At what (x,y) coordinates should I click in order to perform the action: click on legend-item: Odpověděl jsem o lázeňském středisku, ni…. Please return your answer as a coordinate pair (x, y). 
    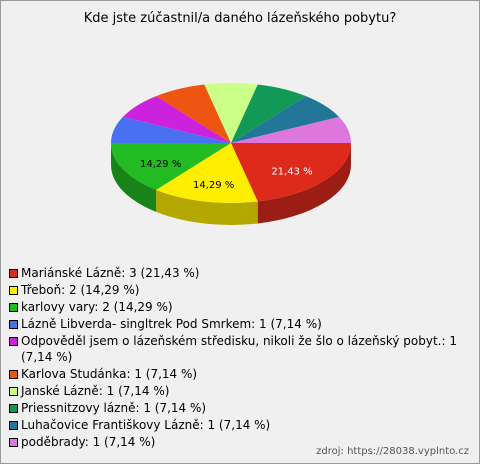
    Looking at the image, I should click on (239, 349).